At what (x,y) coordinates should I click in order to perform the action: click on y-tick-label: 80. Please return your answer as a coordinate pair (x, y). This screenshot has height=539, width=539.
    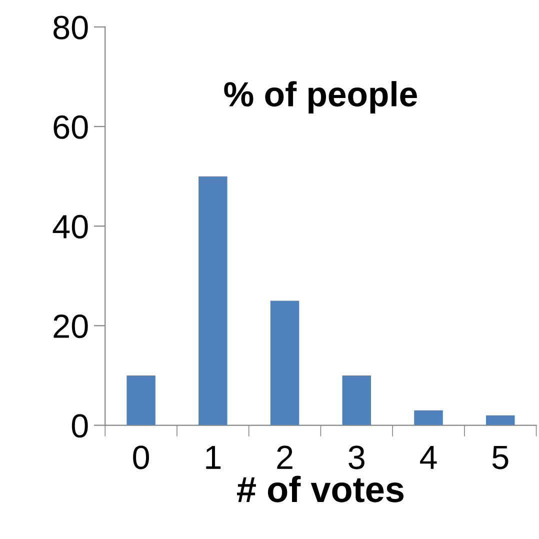
    Looking at the image, I should click on (71, 28).